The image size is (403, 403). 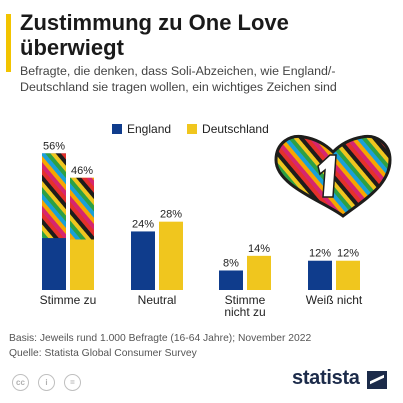 What do you see at coordinates (244, 306) in the screenshot?
I see `category-label-2: Stimme nicht zu` at bounding box center [244, 306].